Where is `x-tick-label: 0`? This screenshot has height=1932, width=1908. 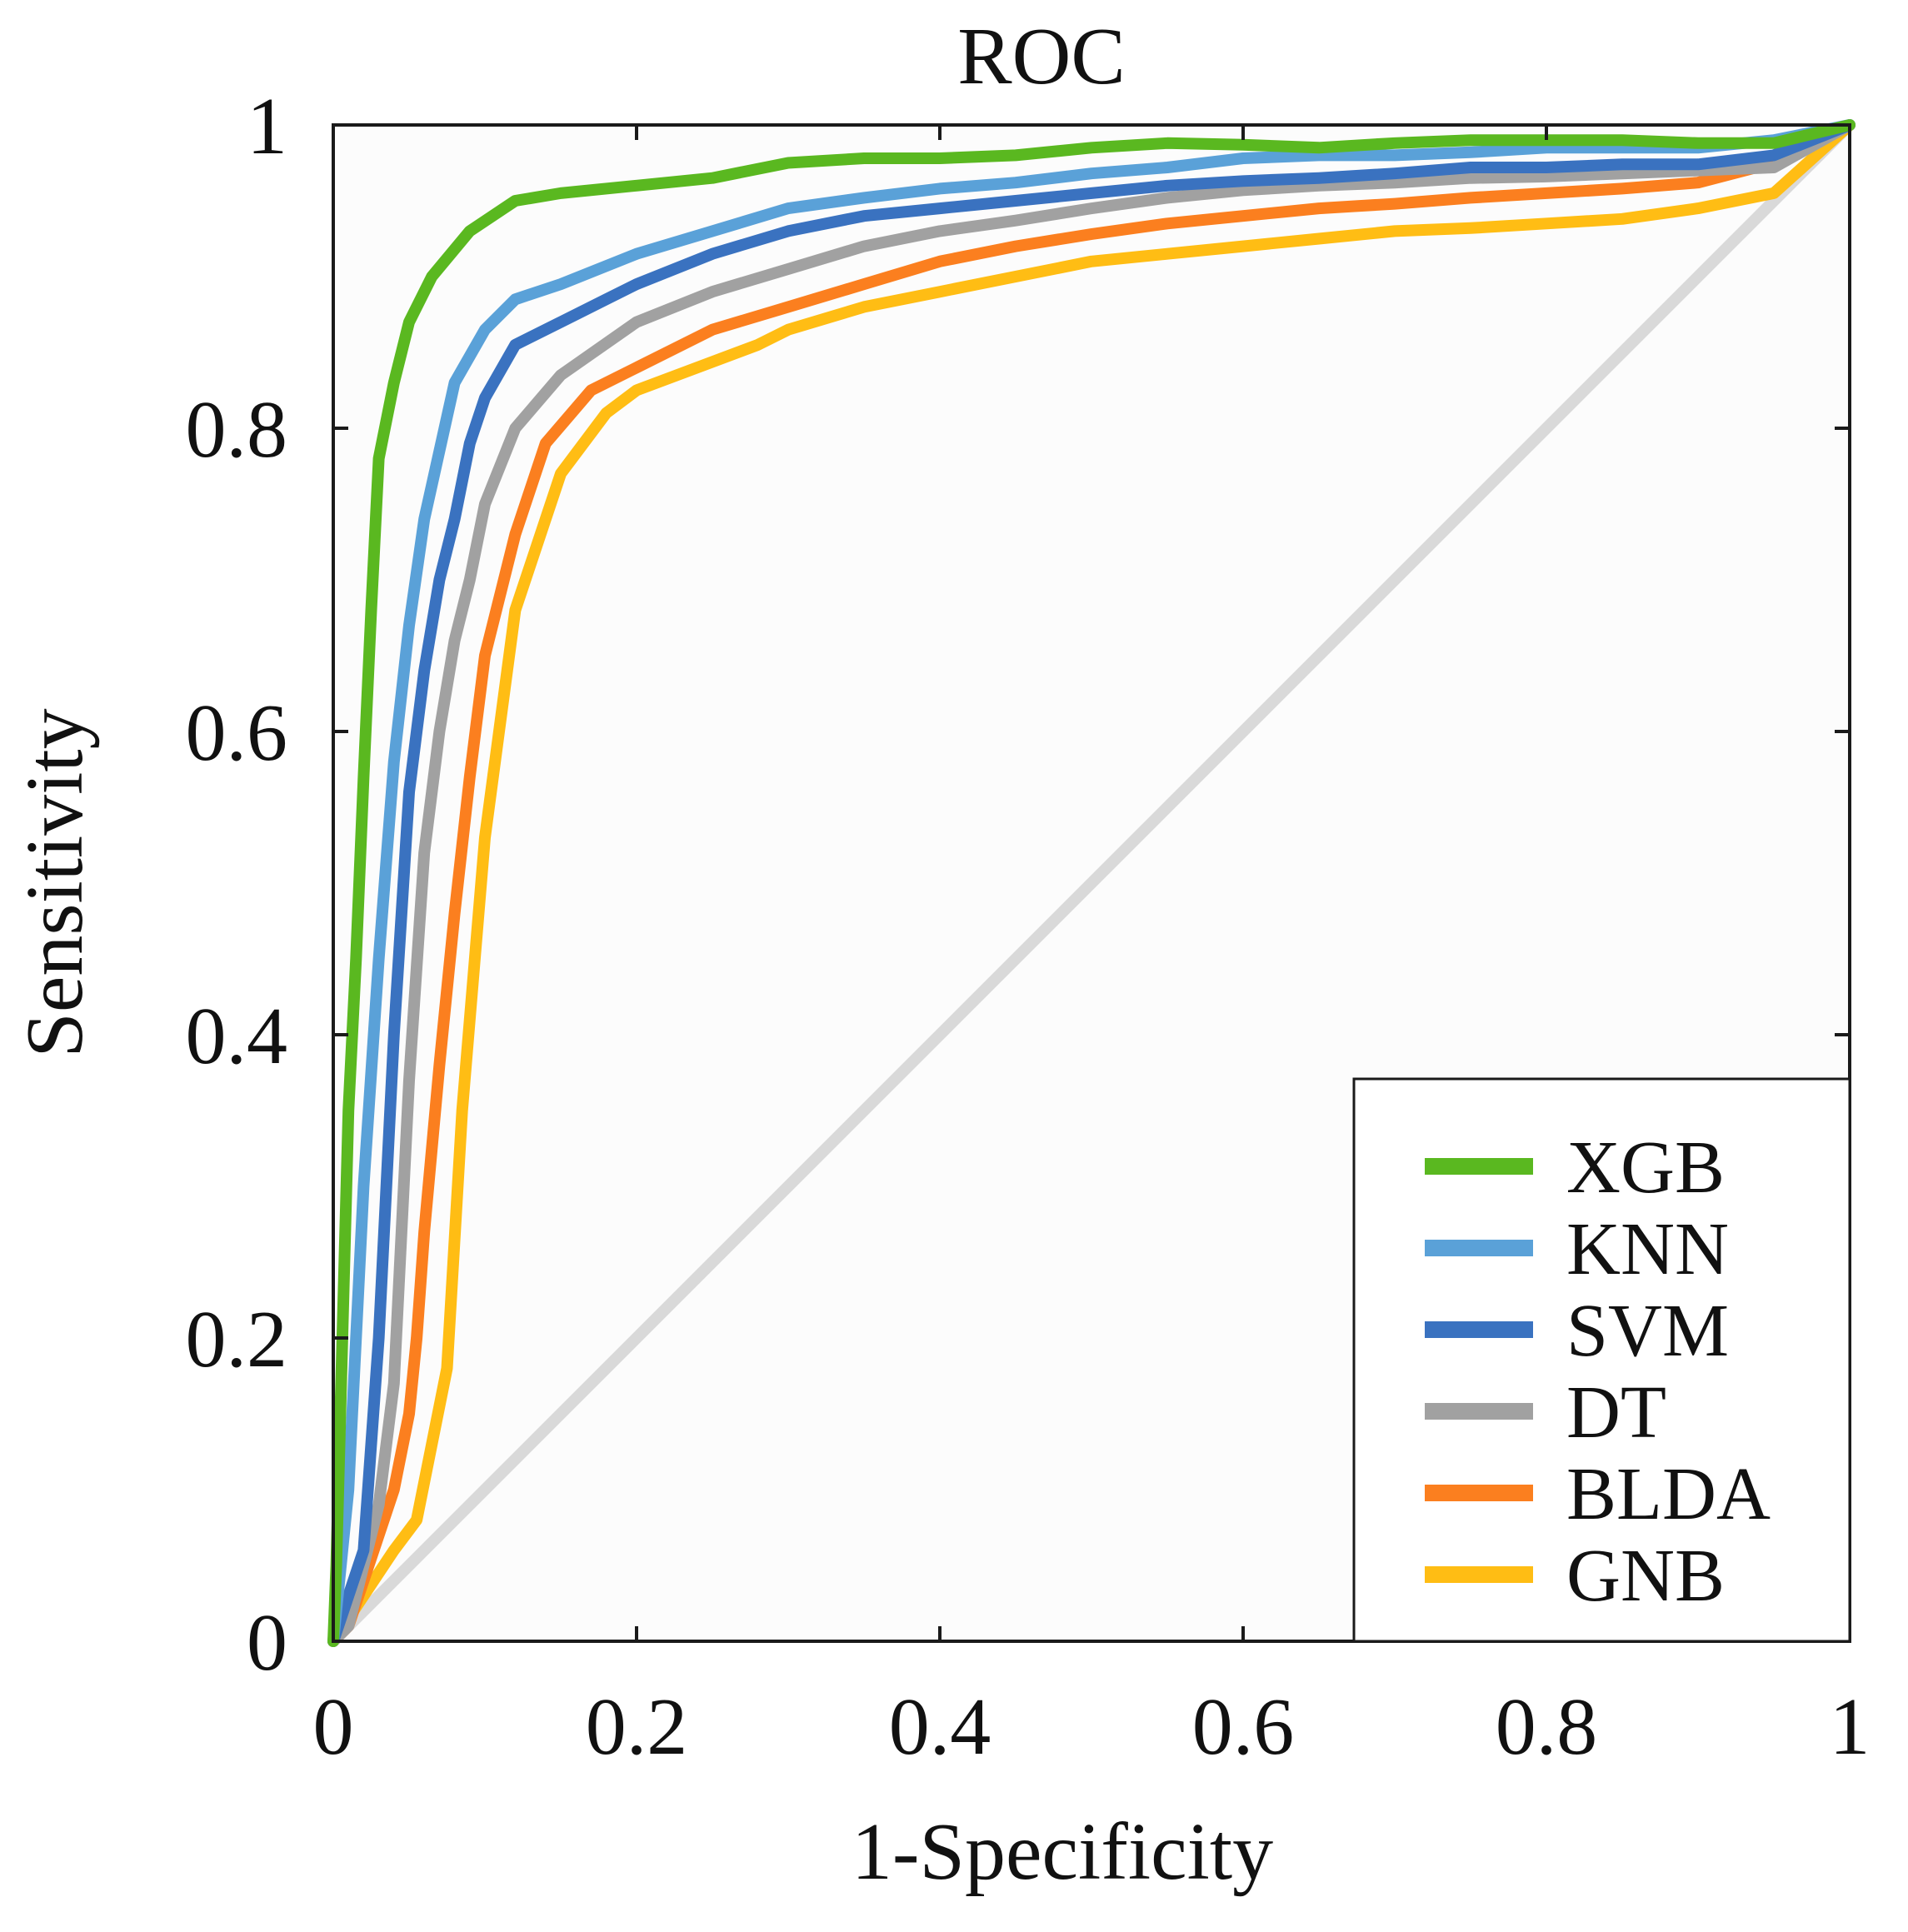 x-tick-label: 0 is located at coordinates (333, 1727).